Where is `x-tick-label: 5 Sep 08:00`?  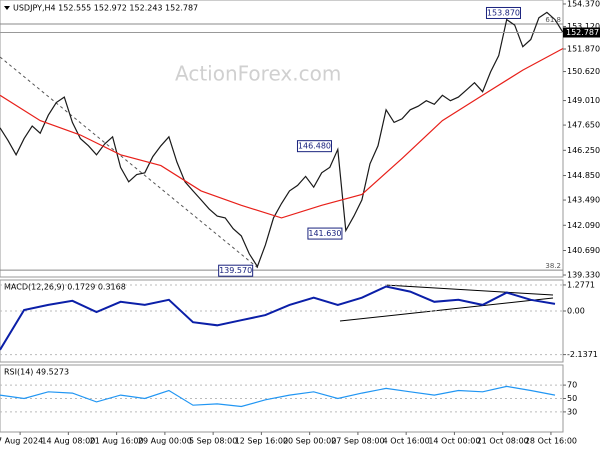 x-tick-label: 5 Sep 08:00 is located at coordinates (213, 441).